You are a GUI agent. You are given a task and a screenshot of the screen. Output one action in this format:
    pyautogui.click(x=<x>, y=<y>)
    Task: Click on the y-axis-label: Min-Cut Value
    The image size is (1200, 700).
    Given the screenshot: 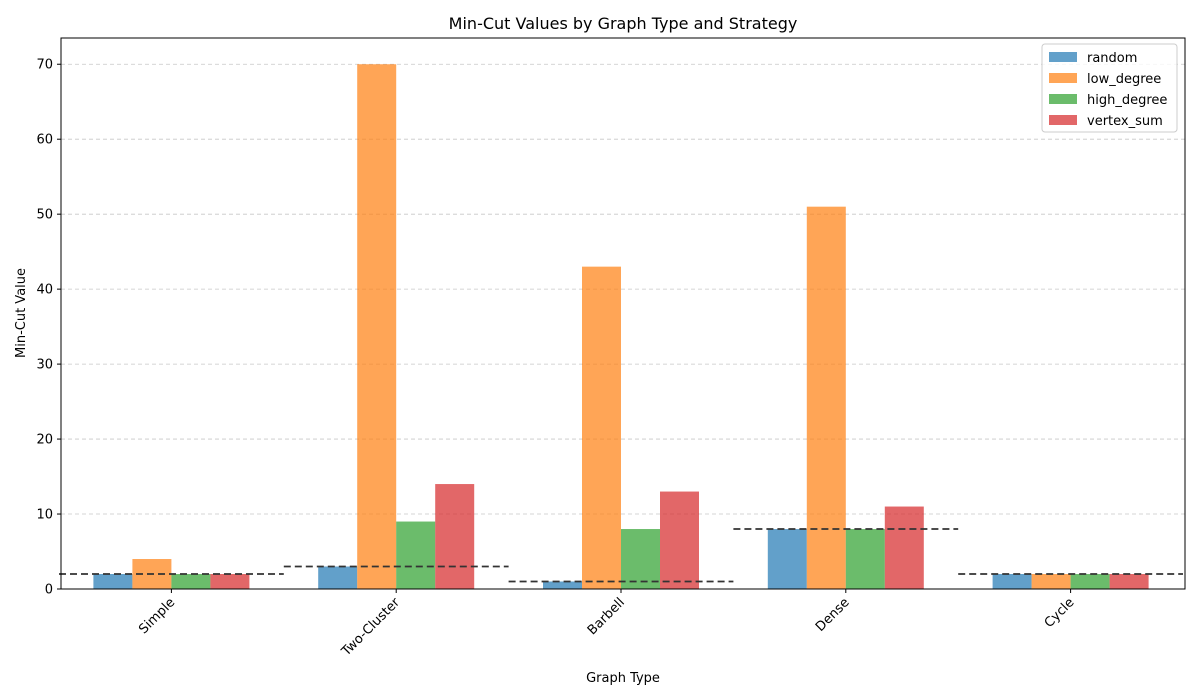 What is the action you would take?
    pyautogui.click(x=21, y=313)
    